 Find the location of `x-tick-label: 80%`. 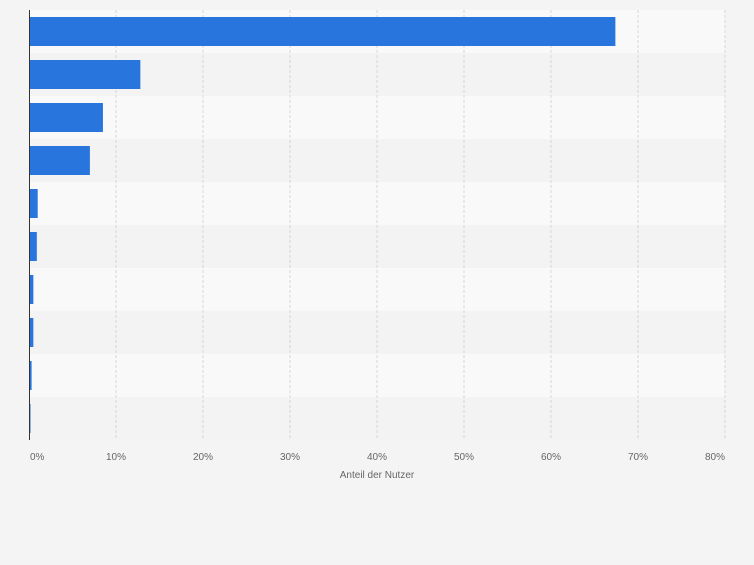

x-tick-label: 80% is located at coordinates (715, 457).